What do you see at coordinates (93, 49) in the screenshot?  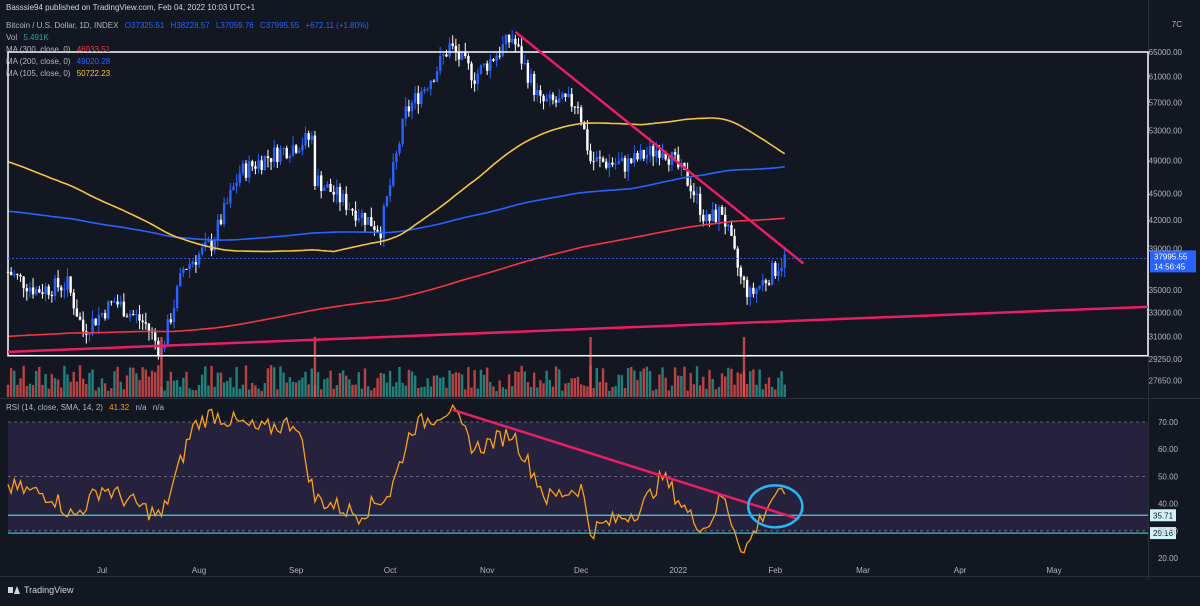 I see `ma300-value: 46933.51` at bounding box center [93, 49].